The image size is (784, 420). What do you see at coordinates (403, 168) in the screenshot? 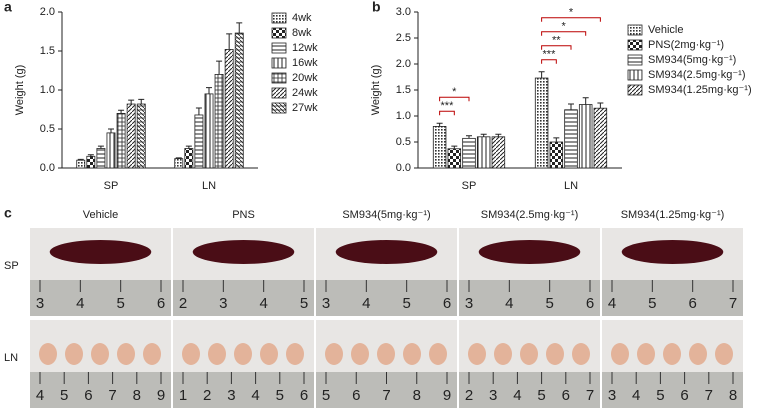
I see `y-tick-label: 0.0` at bounding box center [403, 168].